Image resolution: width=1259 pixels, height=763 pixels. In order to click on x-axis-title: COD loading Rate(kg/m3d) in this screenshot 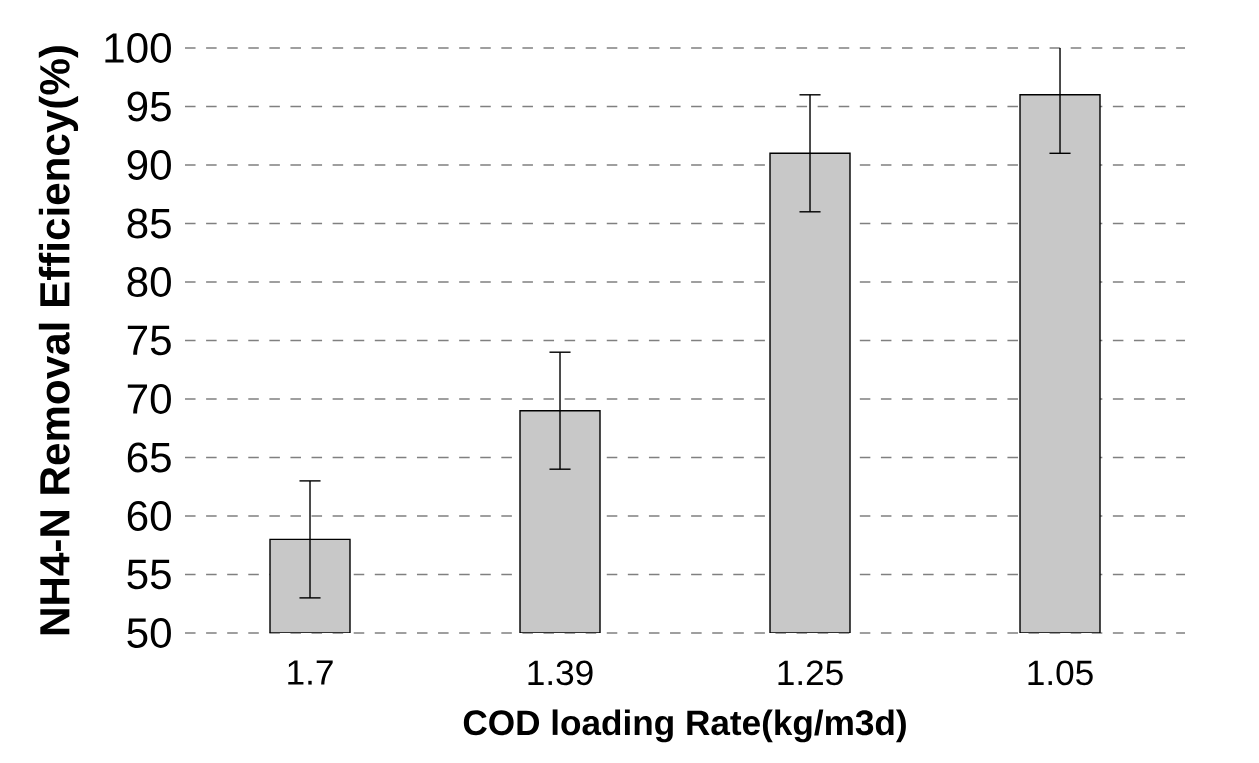, I will do `click(684, 726)`.